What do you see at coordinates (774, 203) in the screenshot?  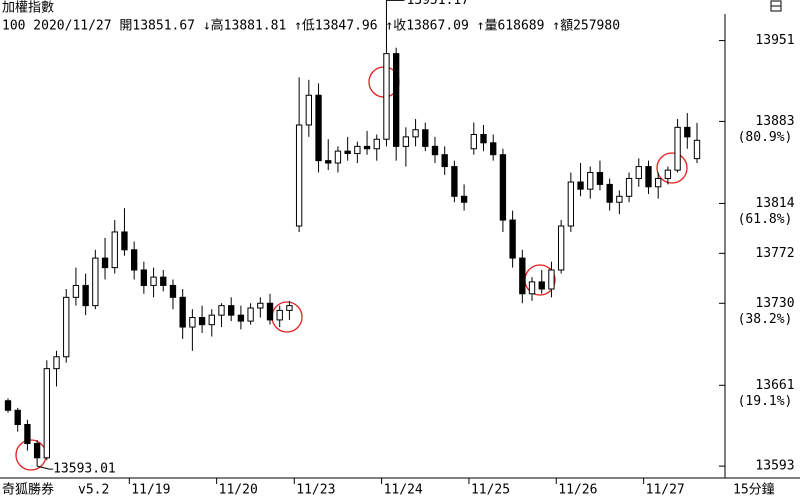 I see `y-tick-label: 13814` at bounding box center [774, 203].